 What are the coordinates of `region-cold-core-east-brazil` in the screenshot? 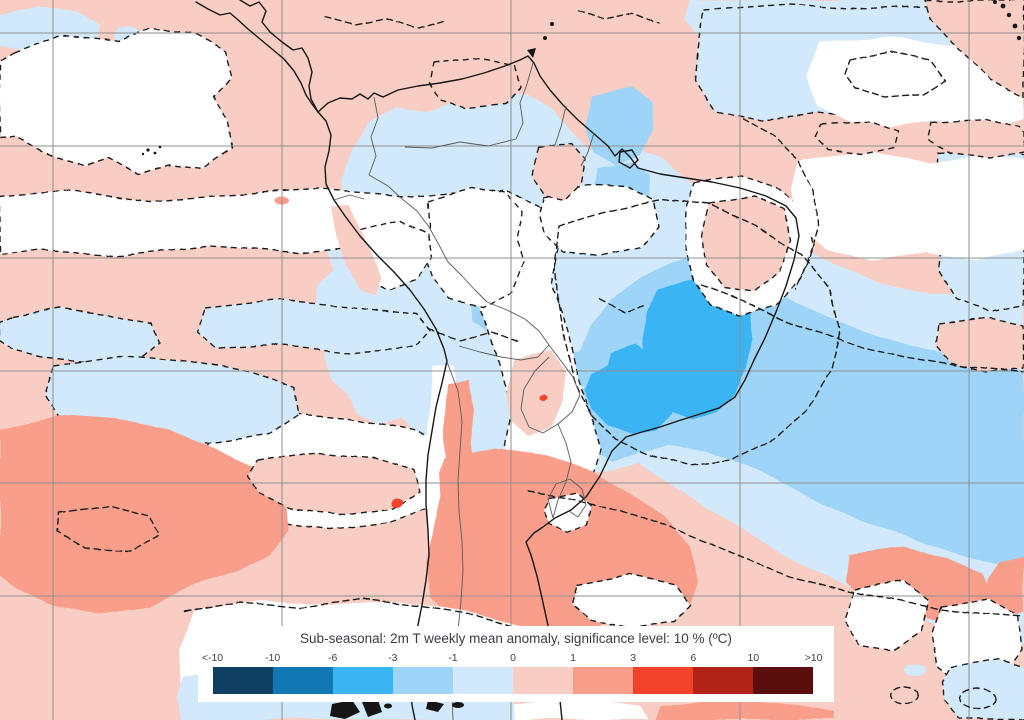 It's located at (669, 356).